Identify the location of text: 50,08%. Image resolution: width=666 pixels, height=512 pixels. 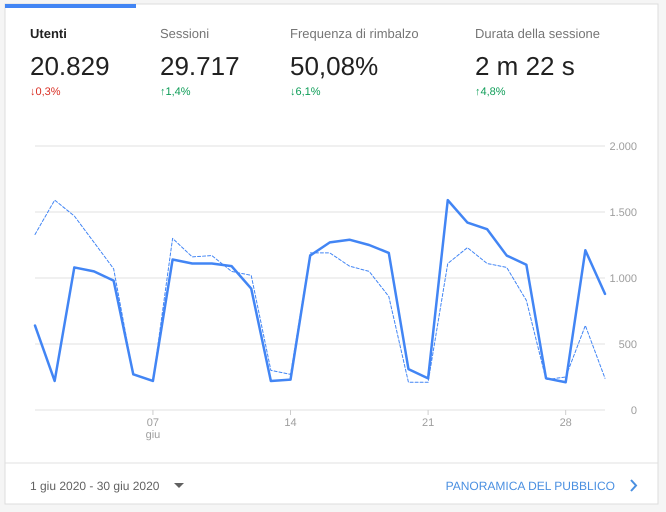
(334, 66).